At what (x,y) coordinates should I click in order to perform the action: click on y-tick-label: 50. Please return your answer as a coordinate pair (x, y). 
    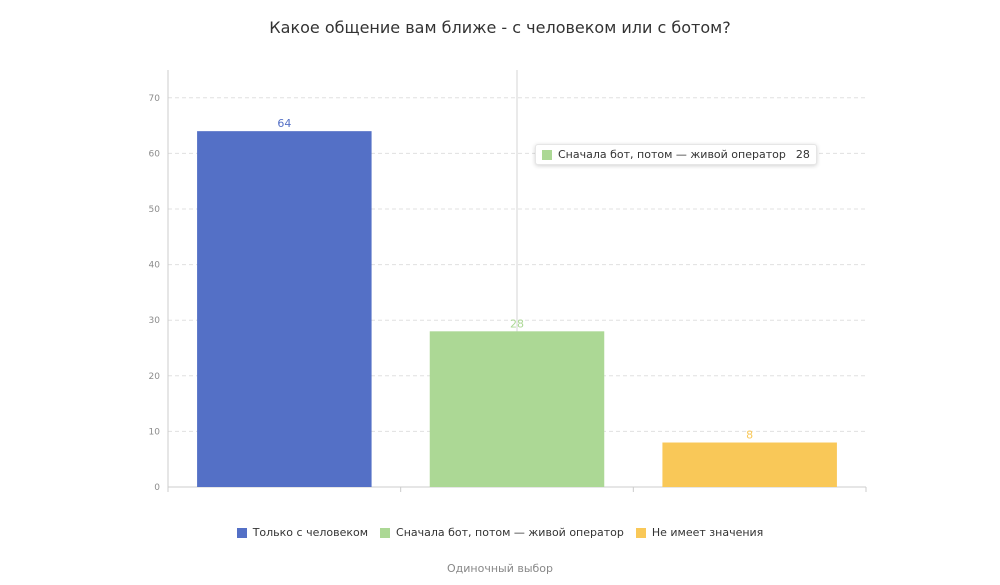
    Looking at the image, I should click on (155, 210).